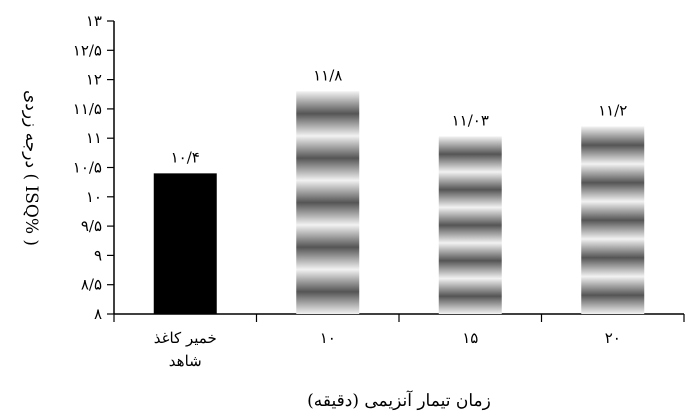 Image resolution: width=685 pixels, height=418 pixels. What do you see at coordinates (87, 50) in the screenshot?
I see `y-tick-label: ۱۲/۵` at bounding box center [87, 50].